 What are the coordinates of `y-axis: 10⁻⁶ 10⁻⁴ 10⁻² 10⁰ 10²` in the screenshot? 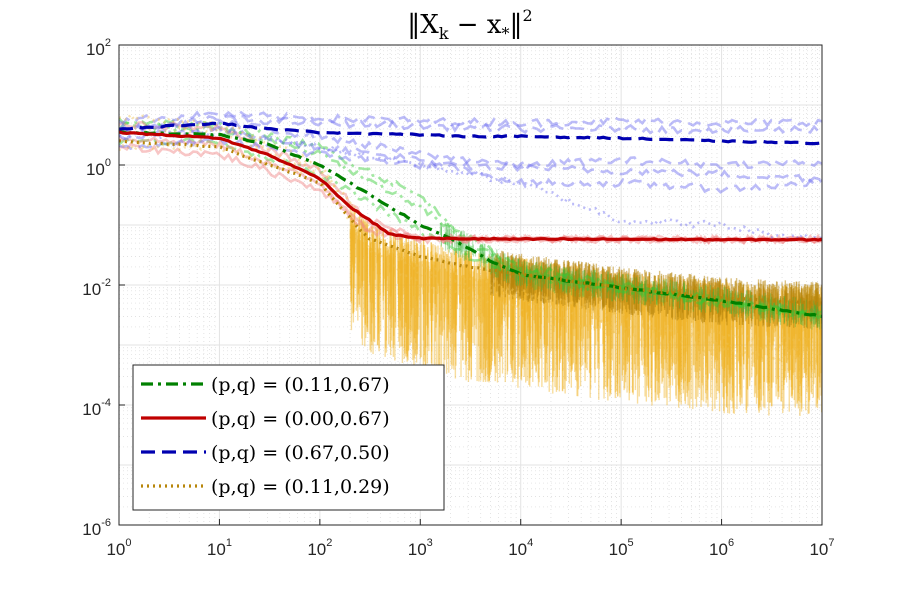 It's located at (103, 288).